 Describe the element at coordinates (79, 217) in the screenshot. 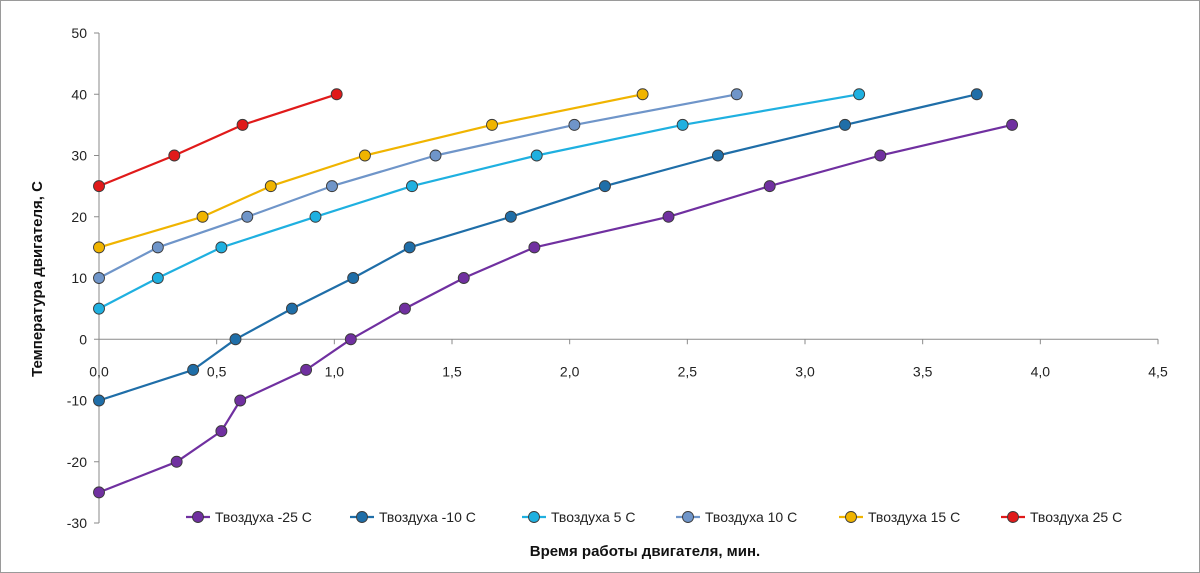

I see `y-tick-label: 20` at that location.